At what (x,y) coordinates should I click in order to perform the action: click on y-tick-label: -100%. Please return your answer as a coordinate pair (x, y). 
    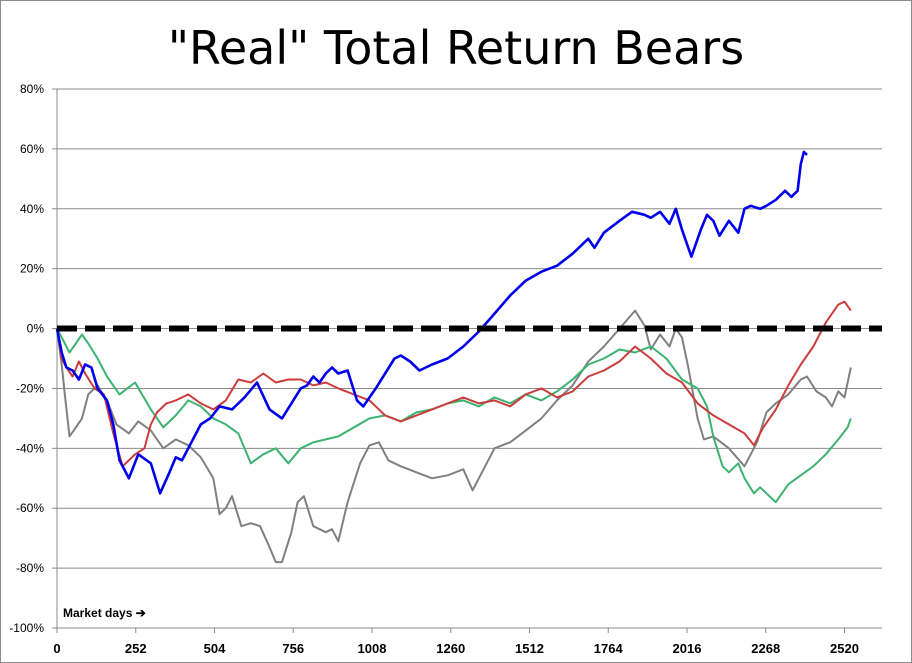
    Looking at the image, I should click on (26, 628).